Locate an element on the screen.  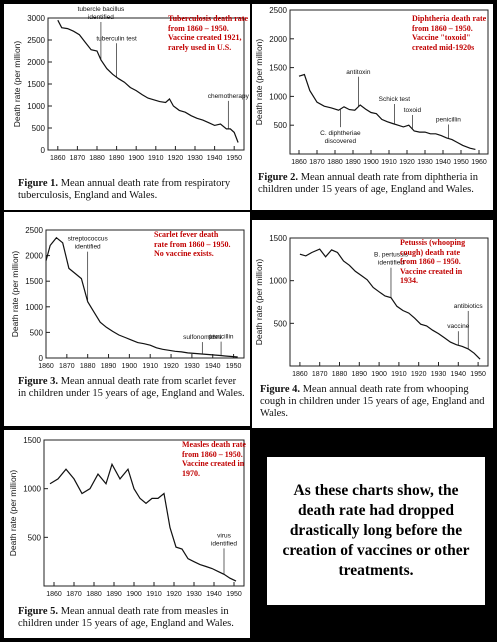
y-tick-label: 3000 is located at coordinates (36, 18).